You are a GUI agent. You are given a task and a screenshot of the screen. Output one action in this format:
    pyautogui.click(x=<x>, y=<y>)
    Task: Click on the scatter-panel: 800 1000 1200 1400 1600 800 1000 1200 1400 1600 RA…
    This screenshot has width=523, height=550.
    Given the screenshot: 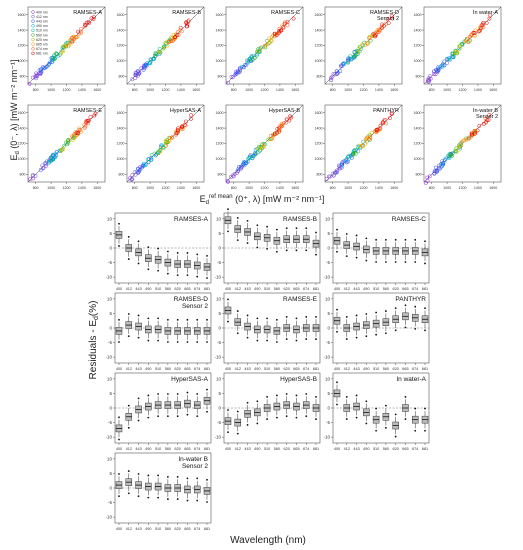 What is the action you would take?
    pyautogui.click(x=359, y=49)
    